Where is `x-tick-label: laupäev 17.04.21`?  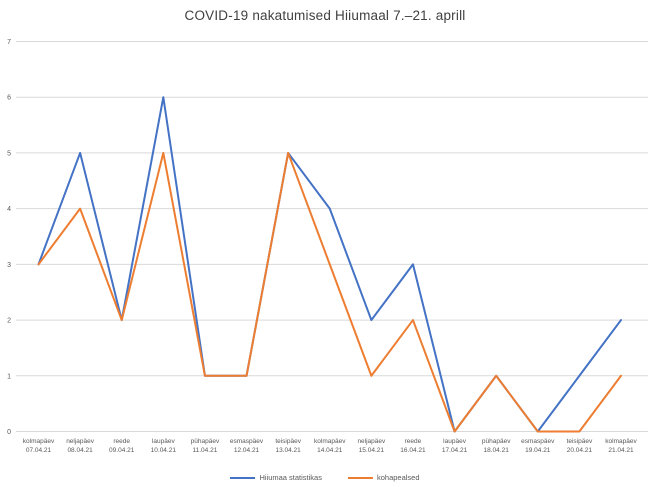
x-tick-label: laupäev 17.04.21 is located at coordinates (455, 446).